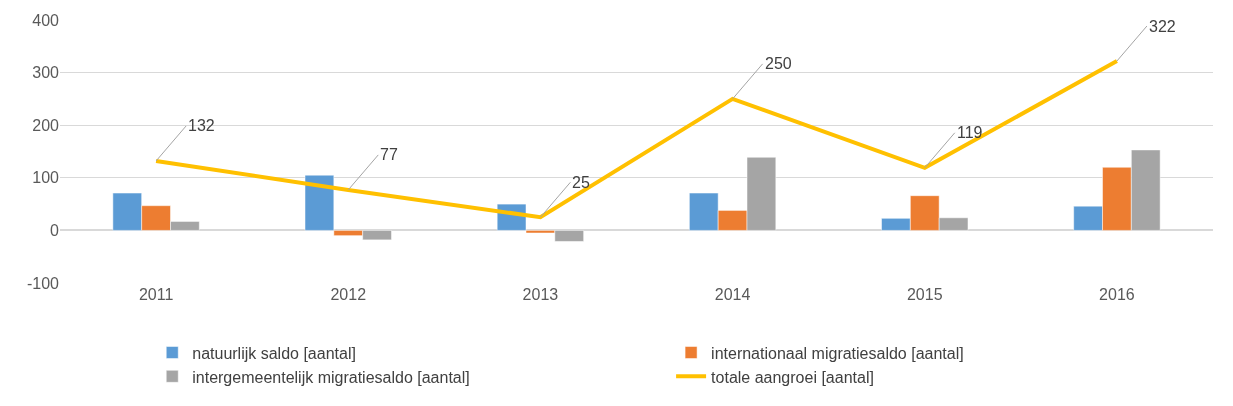  I want to click on y-tick-label: 200, so click(46, 125).